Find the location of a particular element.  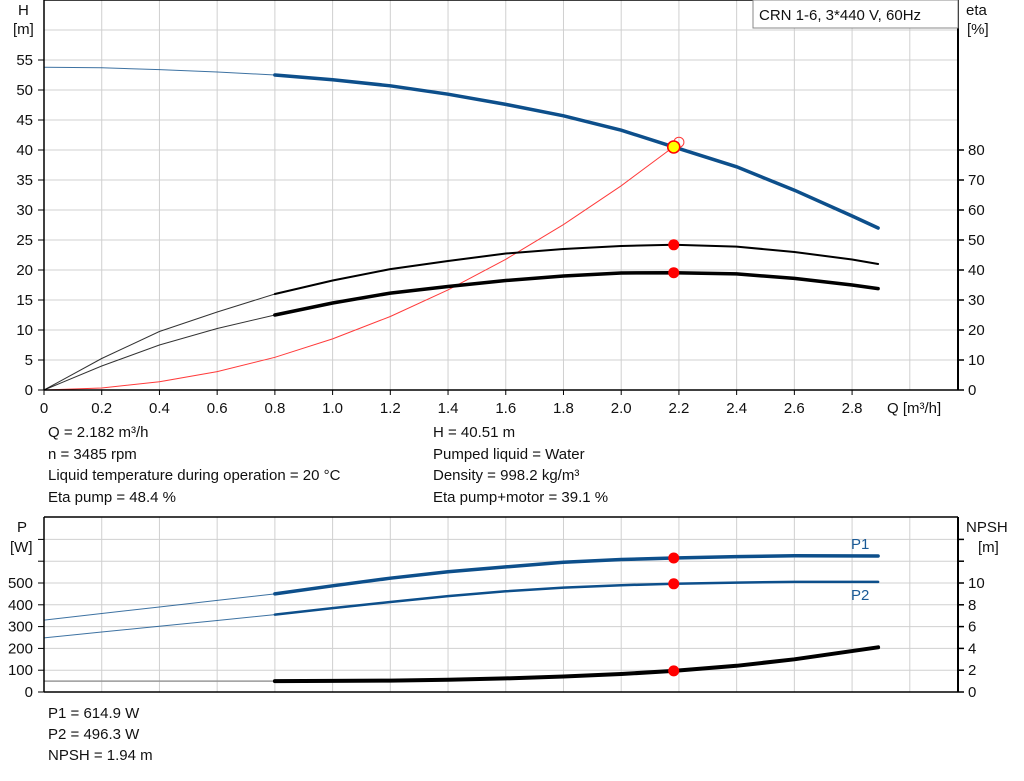

duty-point-npsh is located at coordinates (674, 671).